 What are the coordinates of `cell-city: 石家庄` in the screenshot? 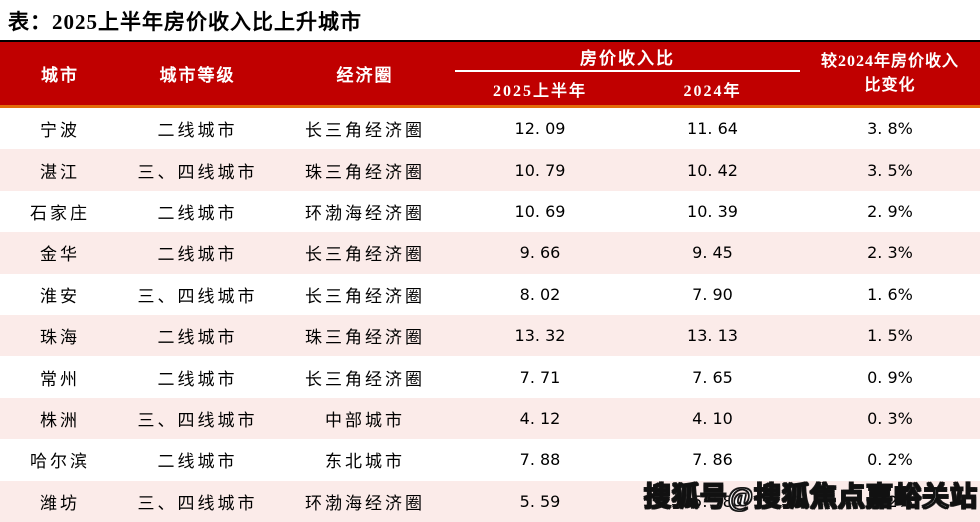 It's located at (60, 213).